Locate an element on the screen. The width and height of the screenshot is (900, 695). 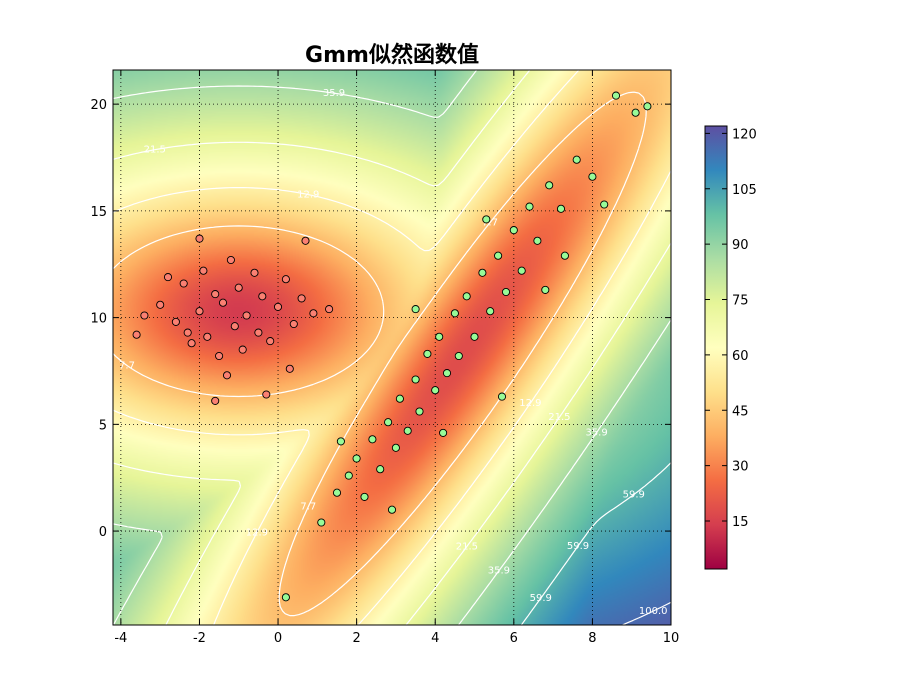
colorbar-tick-label-120: 120 is located at coordinates (744, 134).